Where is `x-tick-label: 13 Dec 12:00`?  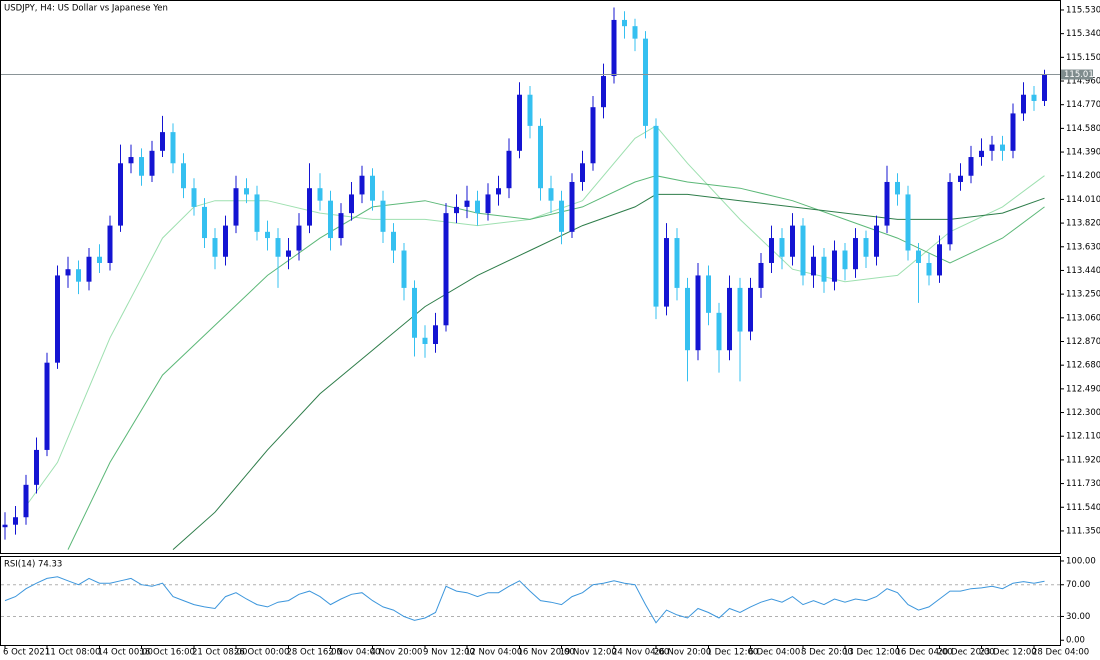
x-tick-label: 13 Dec 12:00 is located at coordinates (871, 653).